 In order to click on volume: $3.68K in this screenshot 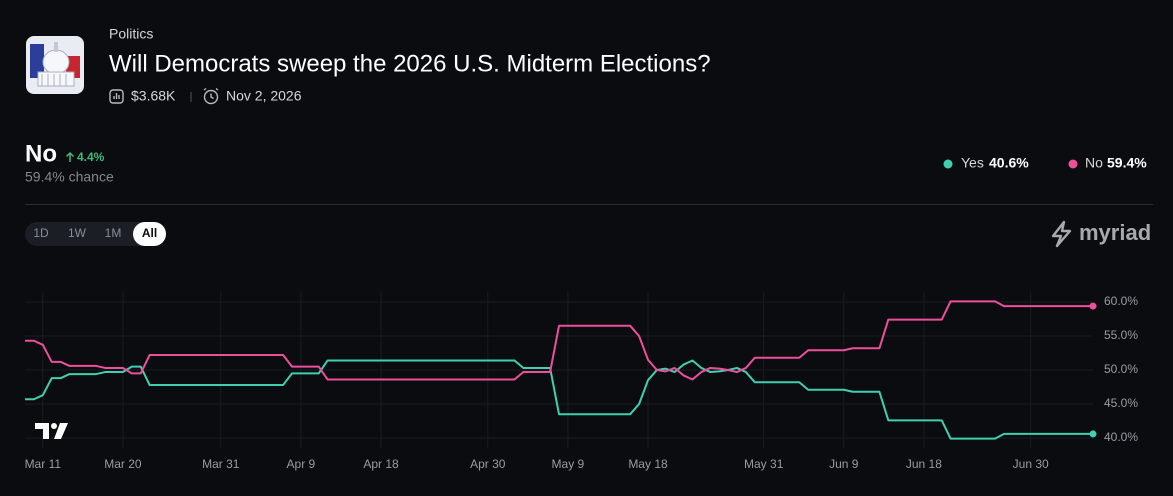, I will do `click(153, 96)`.